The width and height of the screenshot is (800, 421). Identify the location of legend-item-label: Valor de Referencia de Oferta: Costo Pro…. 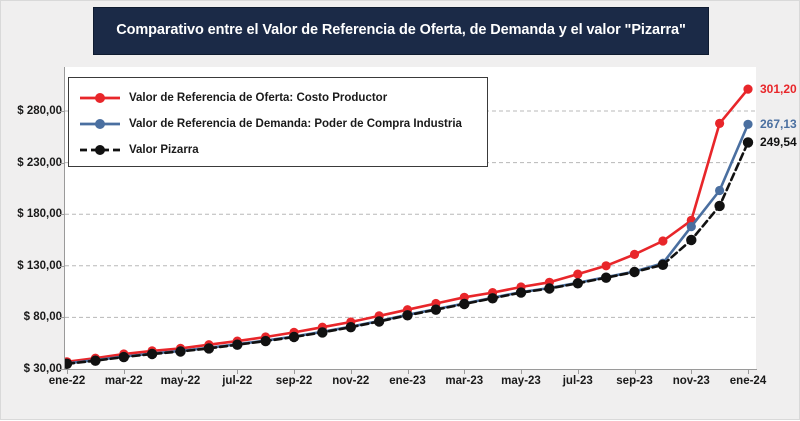
(258, 98).